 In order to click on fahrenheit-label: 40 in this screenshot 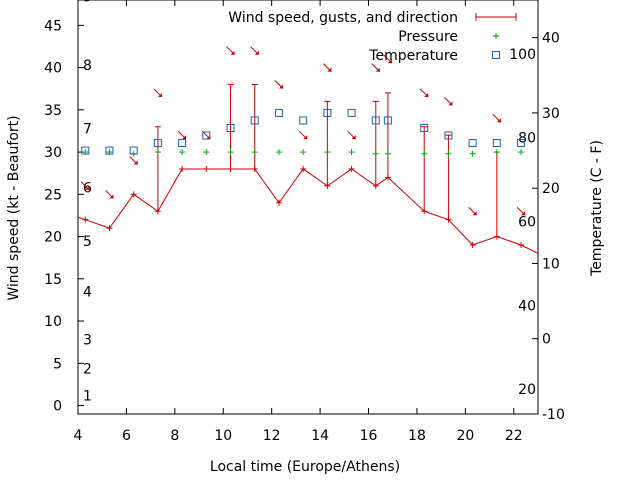, I will do `click(527, 307)`.